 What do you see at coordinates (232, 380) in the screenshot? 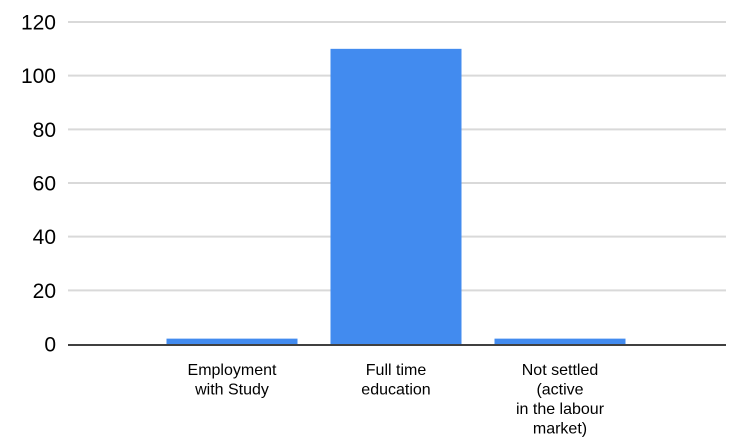
I see `x-tick-label: Employment with Study` at bounding box center [232, 380].